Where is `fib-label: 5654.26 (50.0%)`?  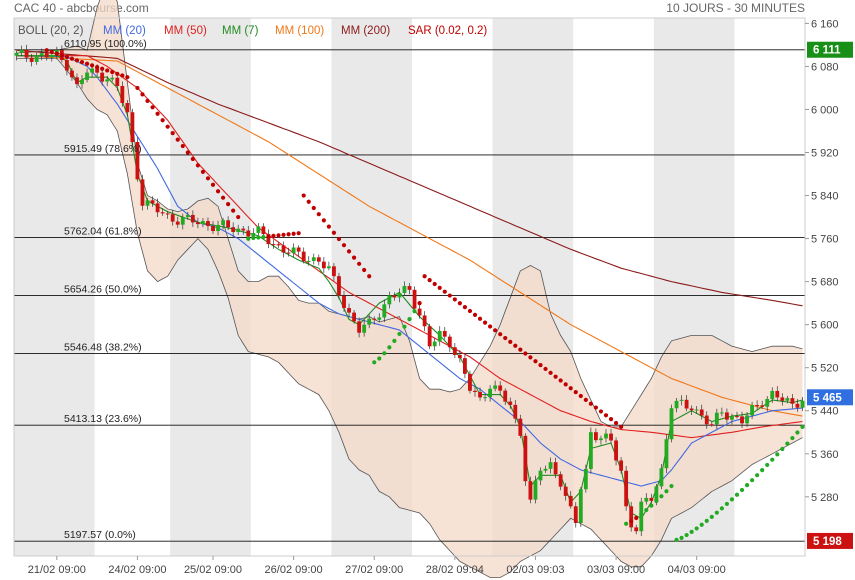 fib-label: 5654.26 (50.0%) is located at coordinates (103, 289).